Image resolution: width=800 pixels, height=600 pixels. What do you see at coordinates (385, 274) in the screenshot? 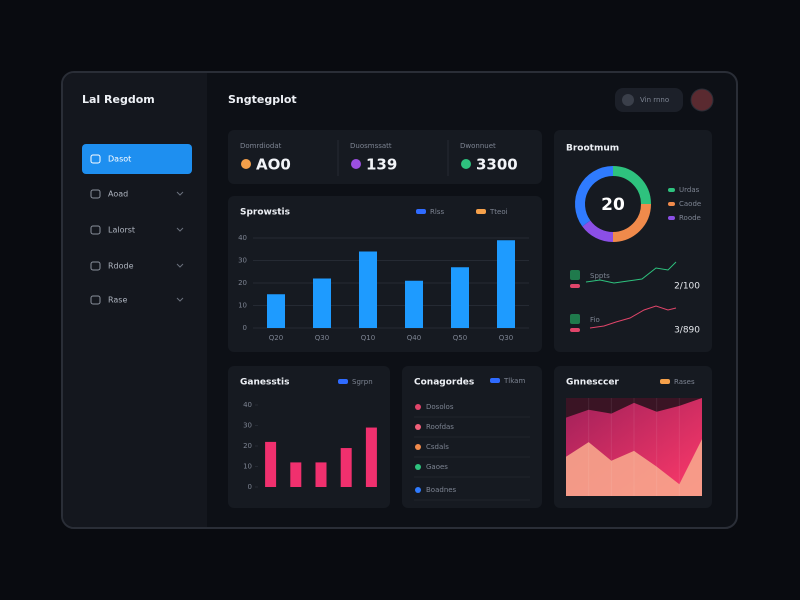
I see `bar-card` at bounding box center [385, 274].